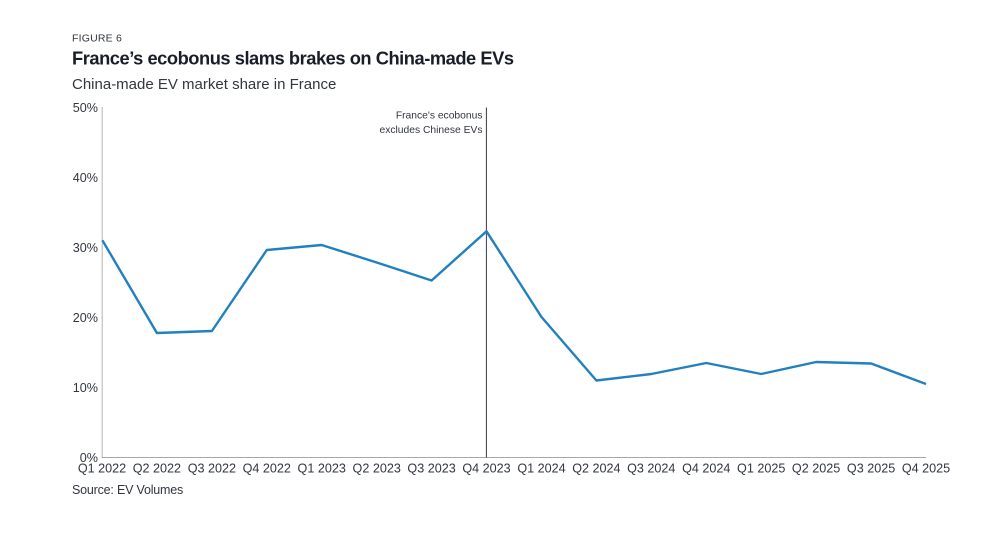 The image size is (1005, 535). Describe the element at coordinates (761, 468) in the screenshot. I see `svg-text: Q1 2025` at that location.